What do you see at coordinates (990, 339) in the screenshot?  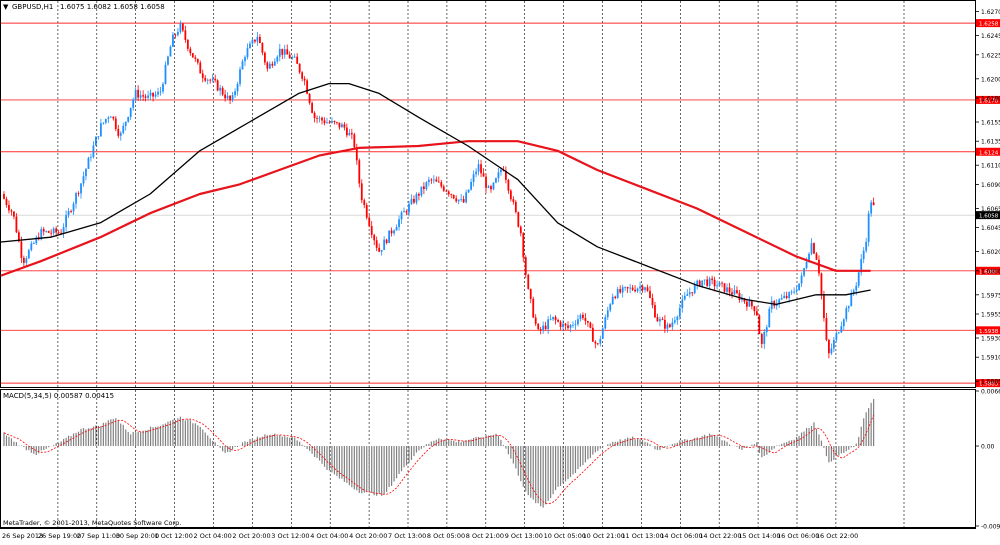 I see `price-label: 1.5930` at bounding box center [990, 339].